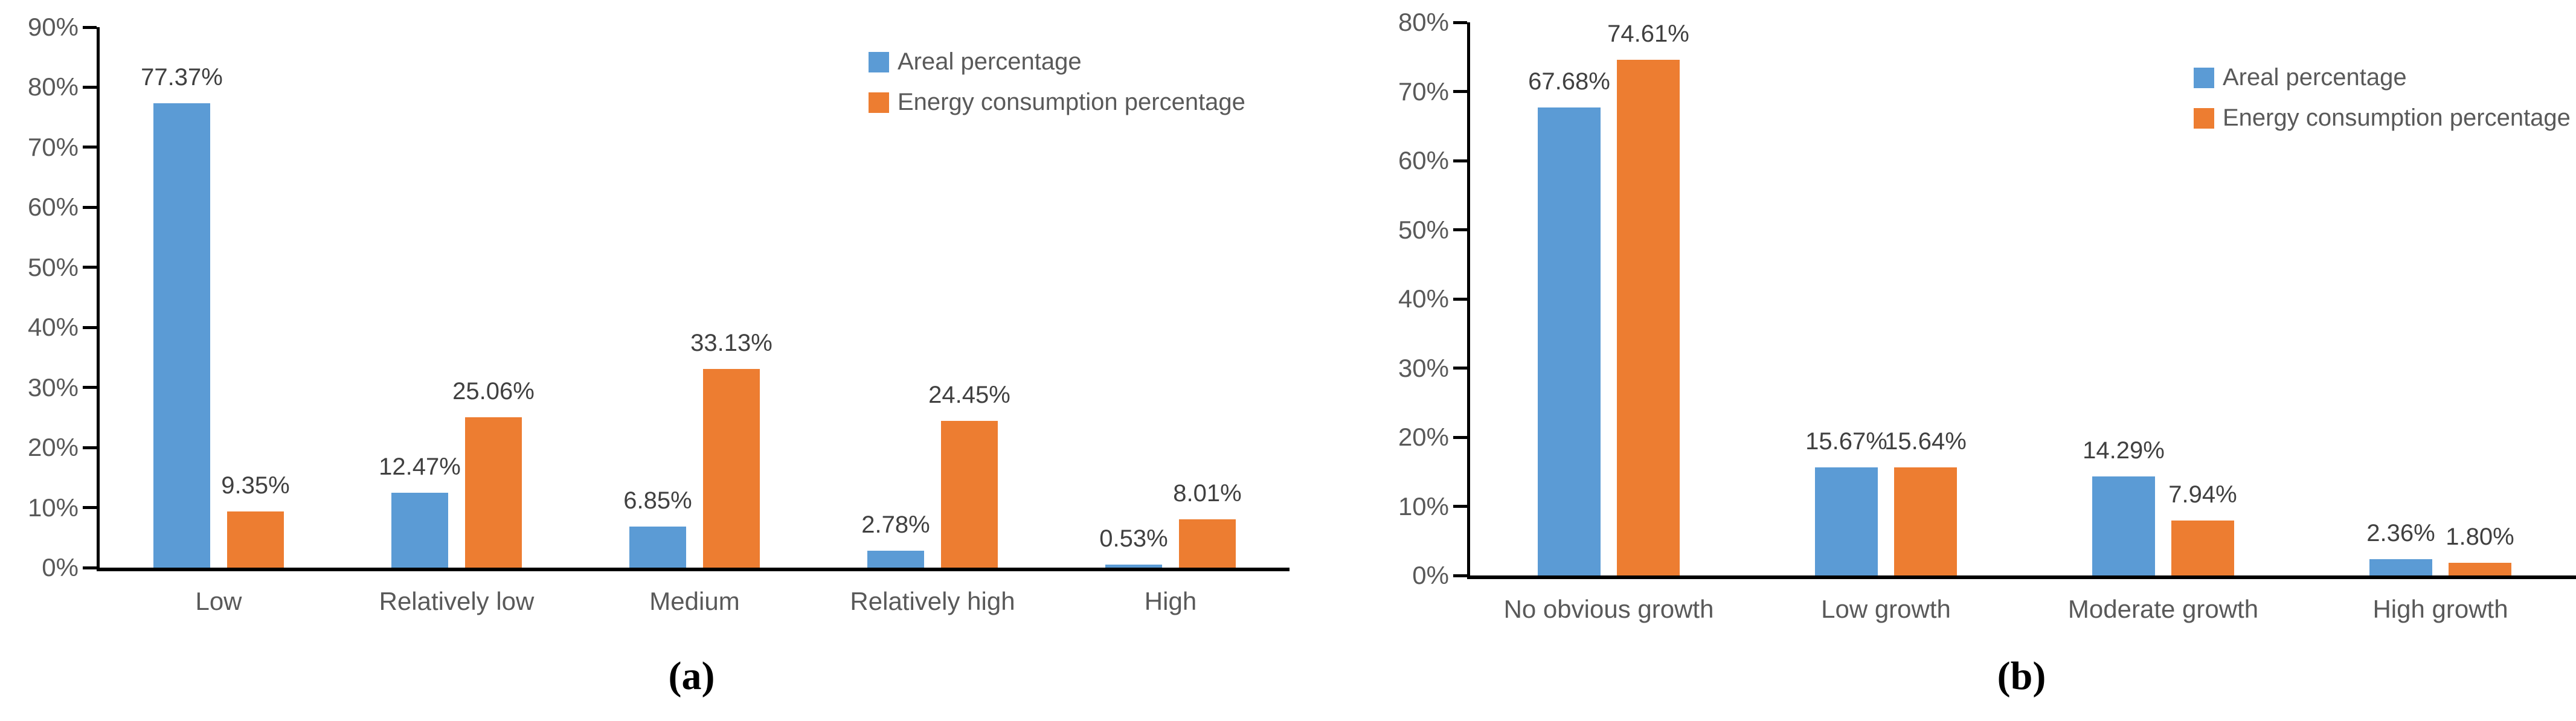  What do you see at coordinates (457, 601) in the screenshot?
I see `x-axis-category-label: Relatively low` at bounding box center [457, 601].